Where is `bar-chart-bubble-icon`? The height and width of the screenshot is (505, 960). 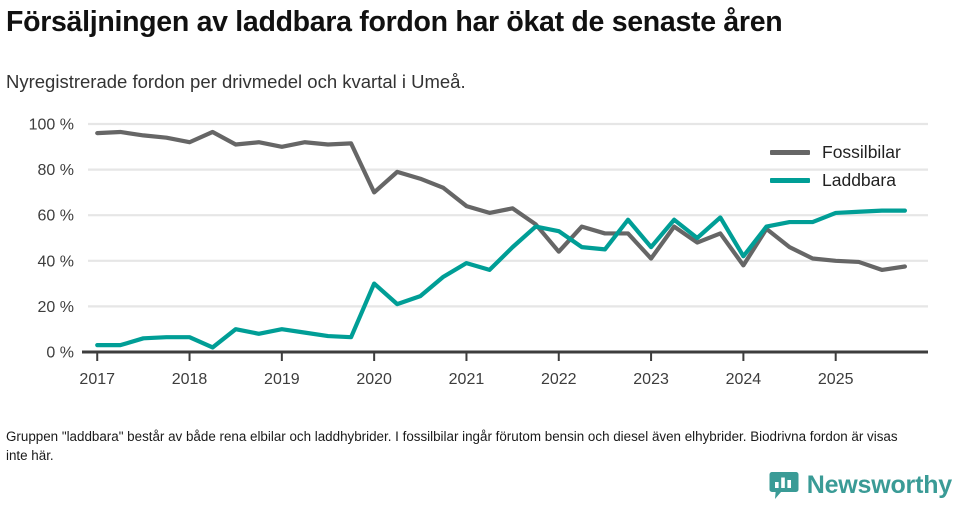 bar-chart-bubble-icon is located at coordinates (784, 485).